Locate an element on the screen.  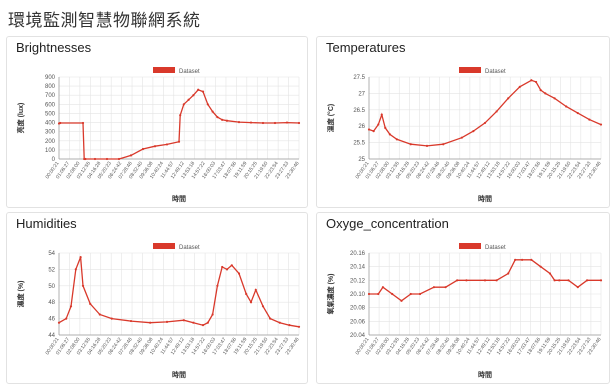
y-tick-label: 20.08 is located at coordinates (358, 309).